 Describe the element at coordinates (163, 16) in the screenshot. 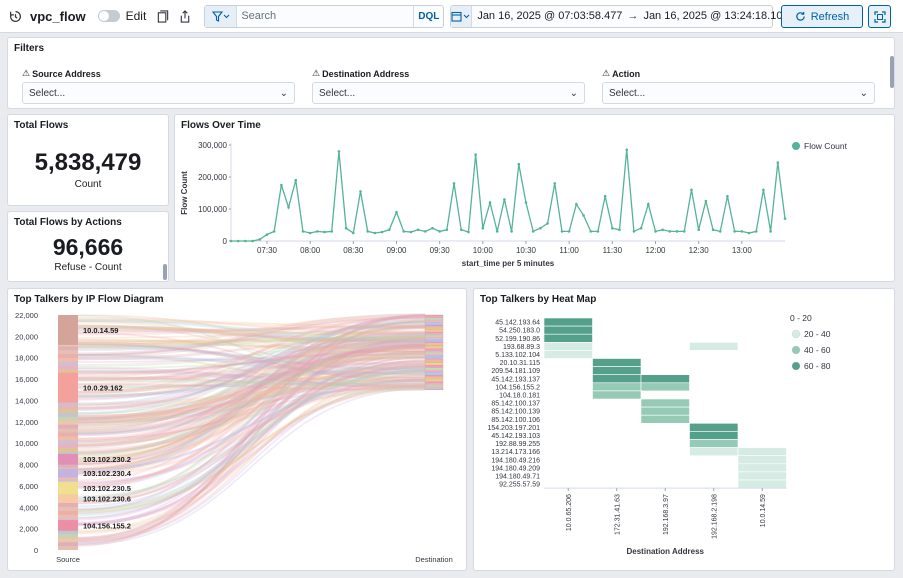

I see `copy-icon` at that location.